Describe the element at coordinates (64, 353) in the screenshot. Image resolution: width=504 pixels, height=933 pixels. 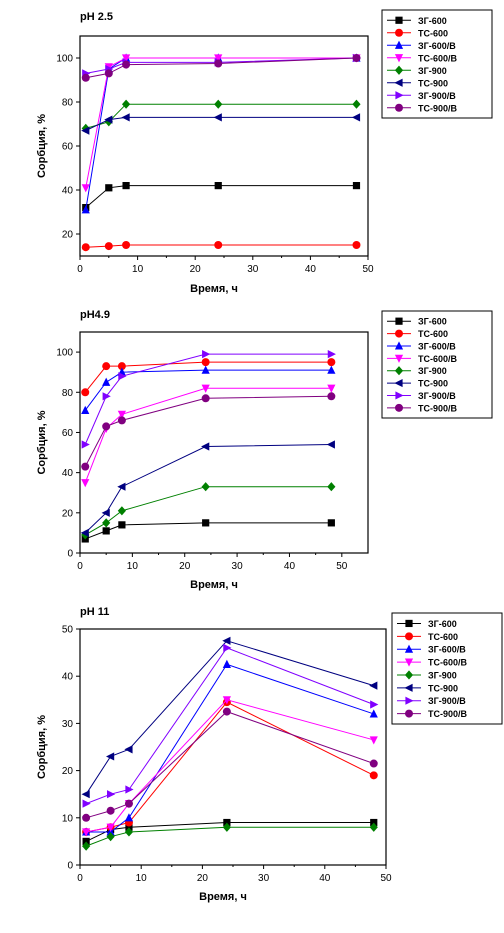
I see `y-tick-label: 100` at that location.